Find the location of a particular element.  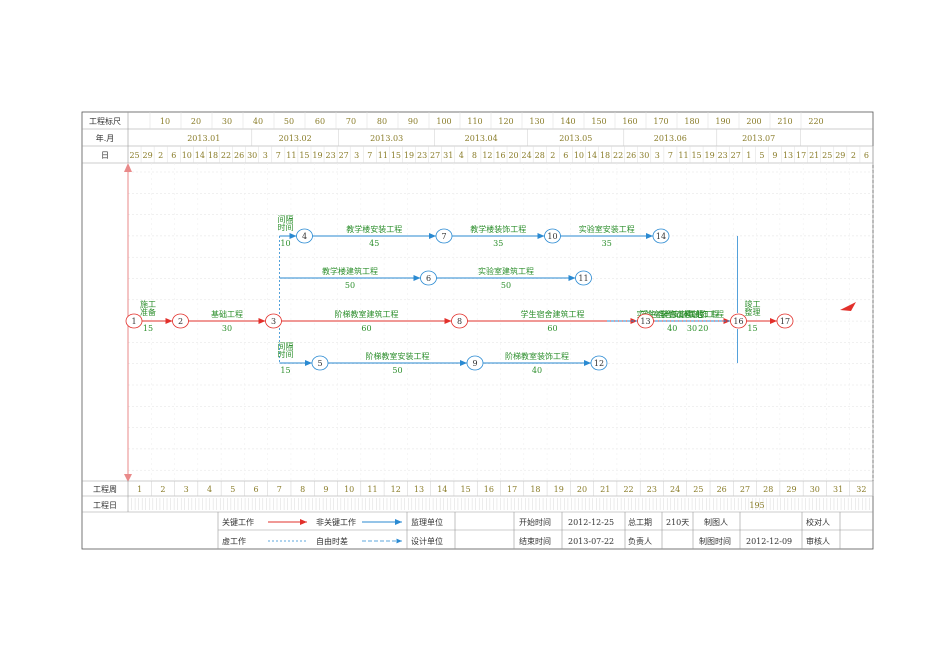

day-label: 29 is located at coordinates (840, 155).